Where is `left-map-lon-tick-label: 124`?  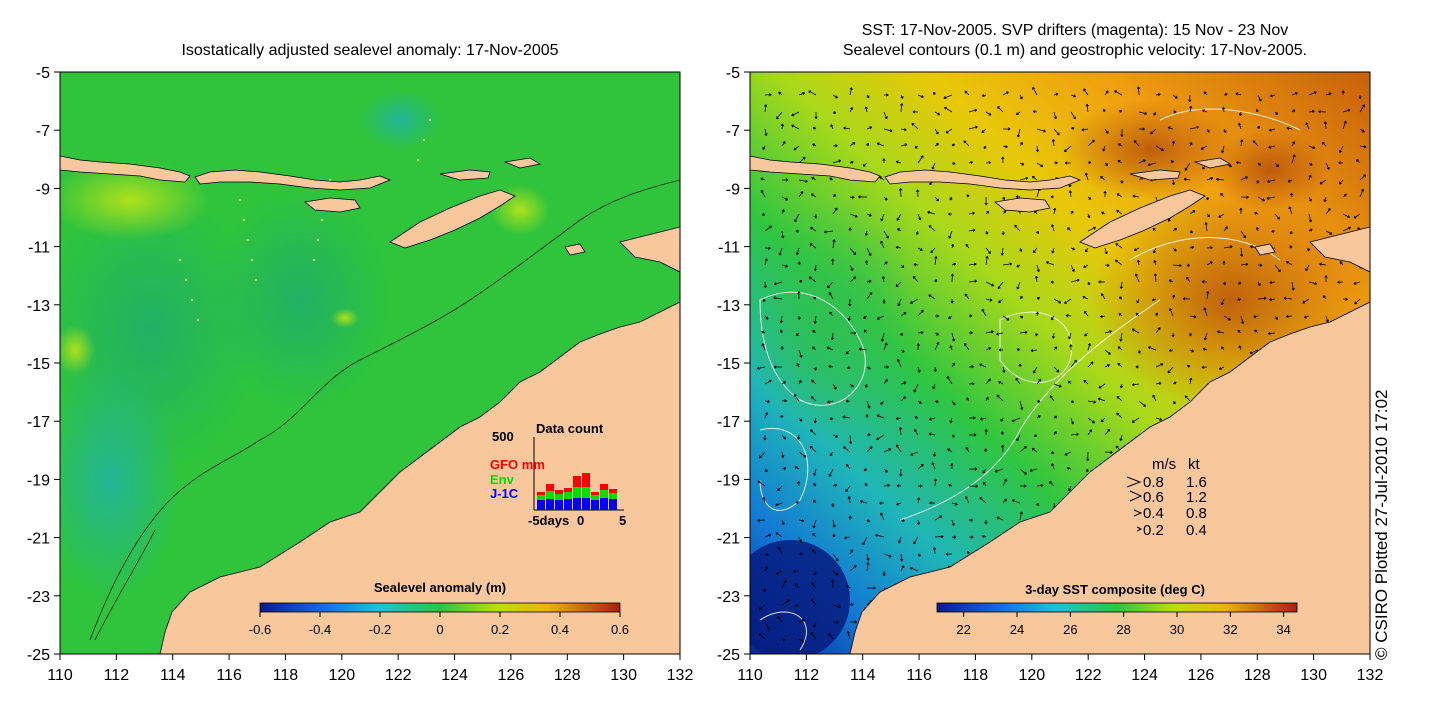
left-map-lon-tick-label: 124 is located at coordinates (454, 675).